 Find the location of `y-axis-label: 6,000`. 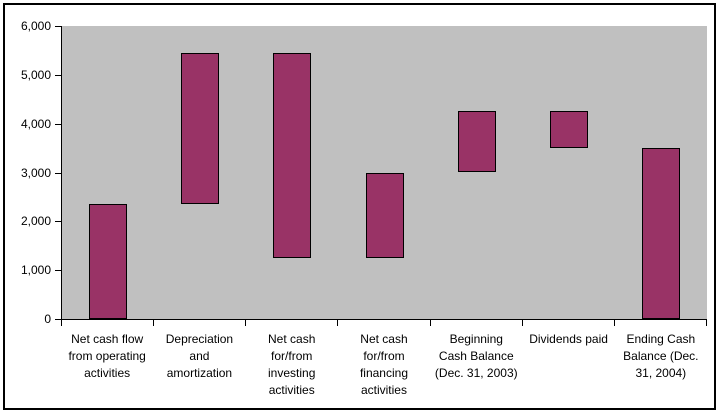

y-axis-label: 6,000 is located at coordinates (35, 26).